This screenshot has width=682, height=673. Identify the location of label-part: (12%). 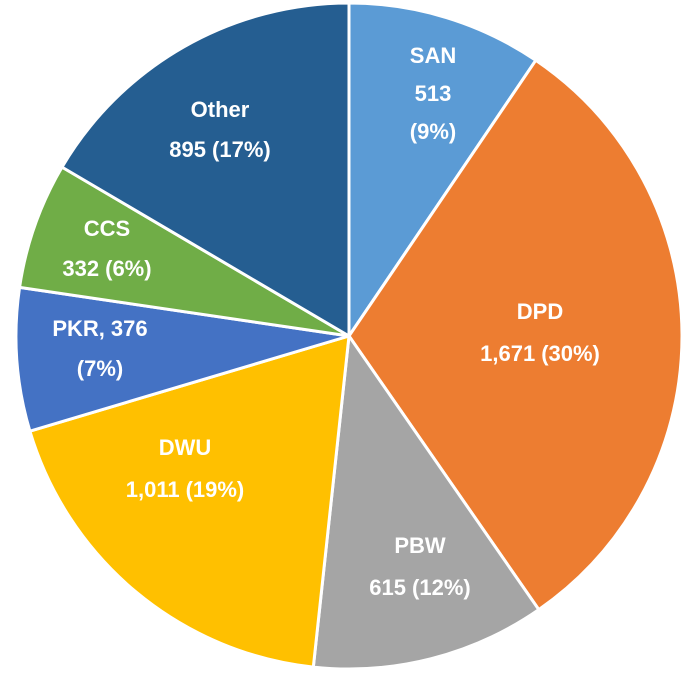
(441, 587).